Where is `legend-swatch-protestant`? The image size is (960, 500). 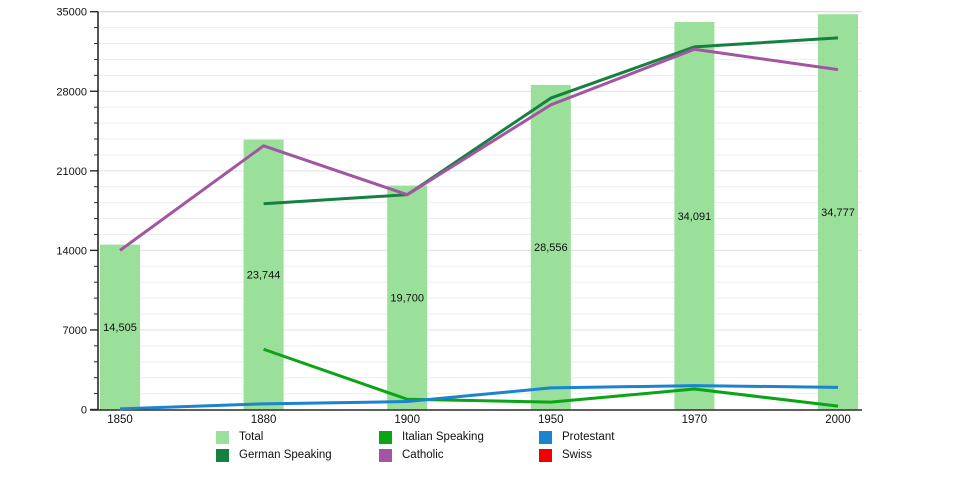 legend-swatch-protestant is located at coordinates (545, 437).